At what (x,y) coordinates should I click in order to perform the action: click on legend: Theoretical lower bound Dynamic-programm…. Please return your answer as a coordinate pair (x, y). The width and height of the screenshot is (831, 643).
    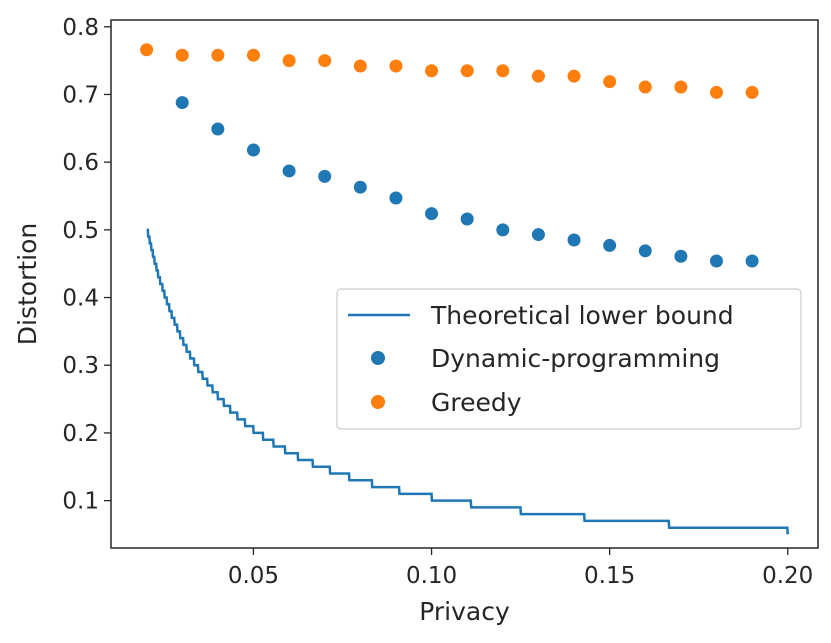
    Looking at the image, I should click on (569, 359).